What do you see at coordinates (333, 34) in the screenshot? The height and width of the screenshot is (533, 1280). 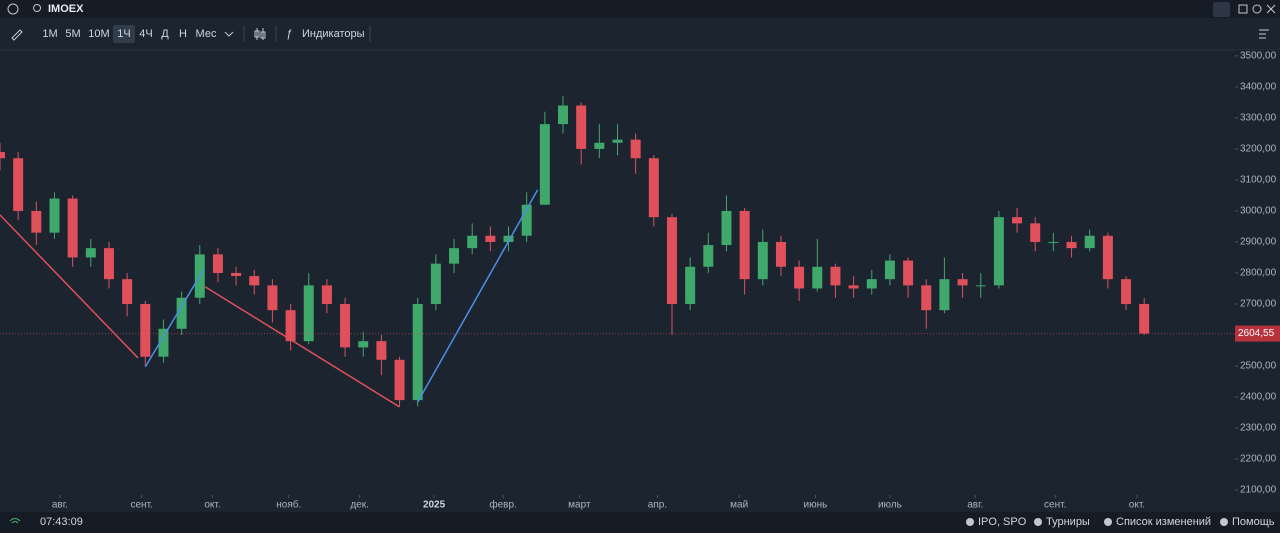 I see `indicators-button: Индикаторы` at bounding box center [333, 34].